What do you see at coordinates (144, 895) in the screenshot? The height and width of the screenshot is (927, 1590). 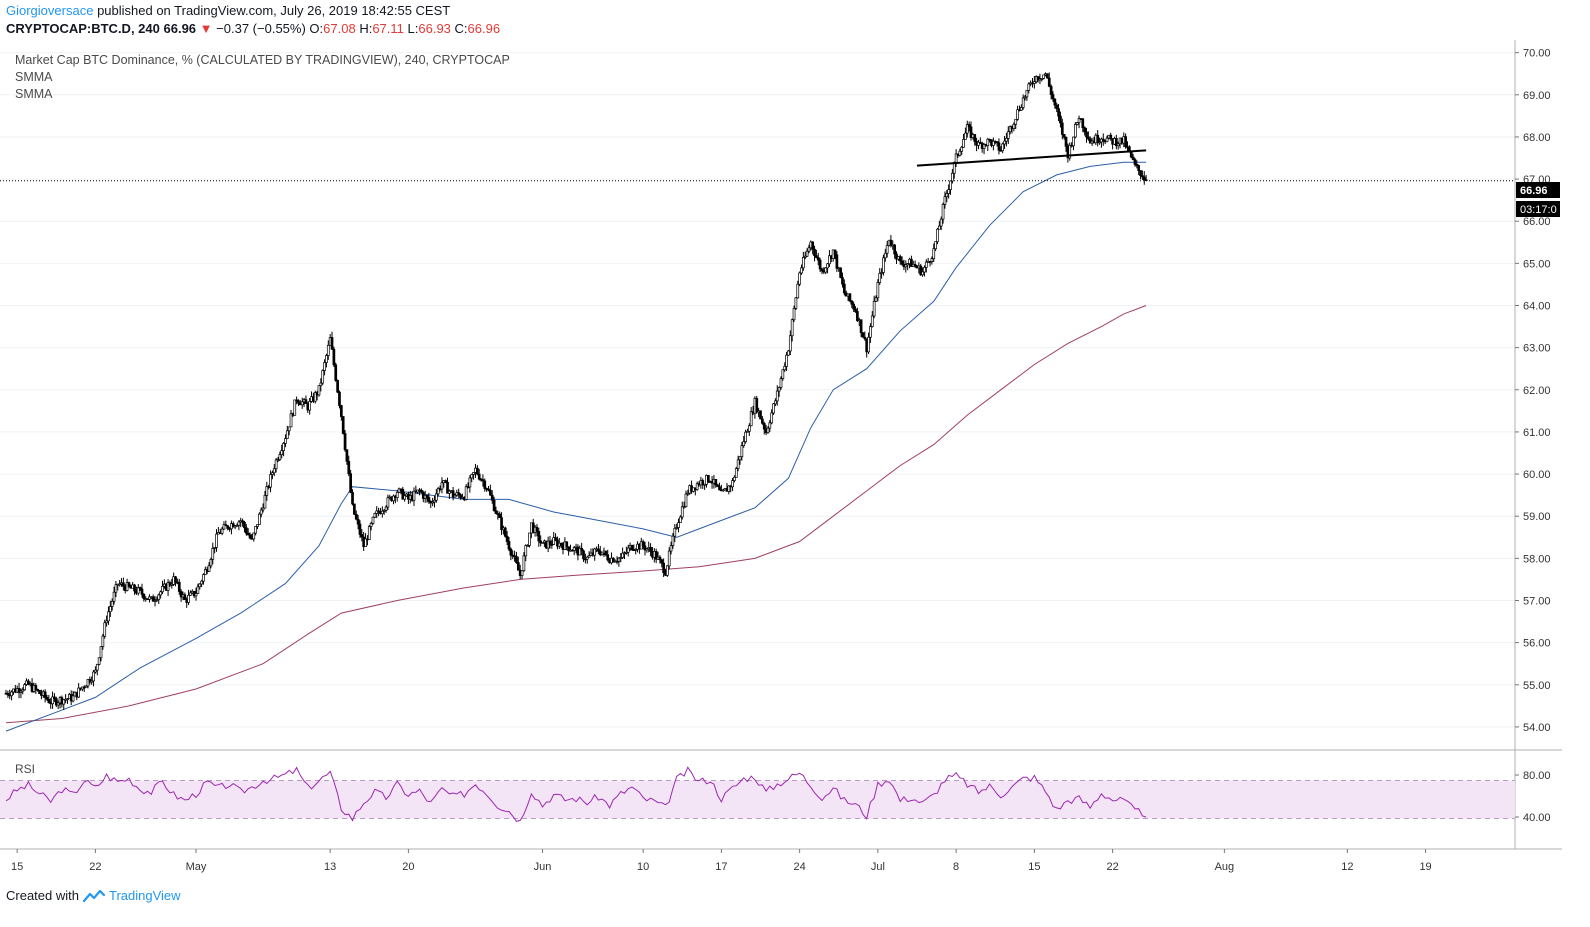 I see `tradingview-brand: TradingView` at bounding box center [144, 895].